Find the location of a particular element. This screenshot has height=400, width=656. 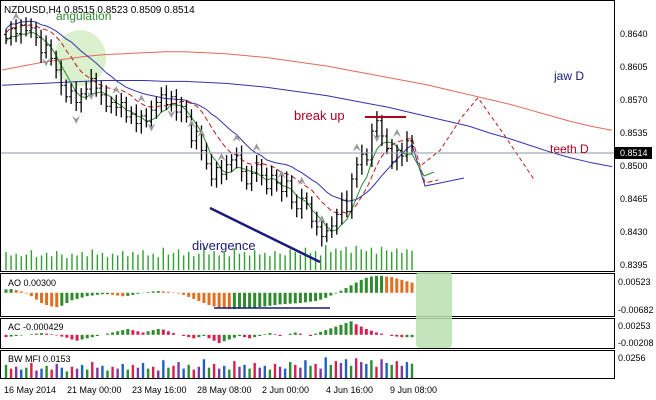

x-tick: 28 May 08:00 is located at coordinates (224, 390).